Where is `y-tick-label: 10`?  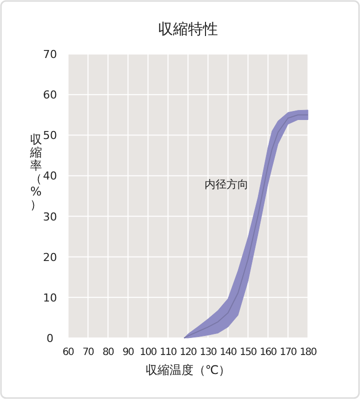 y-tick-label: 10 is located at coordinates (50, 297).